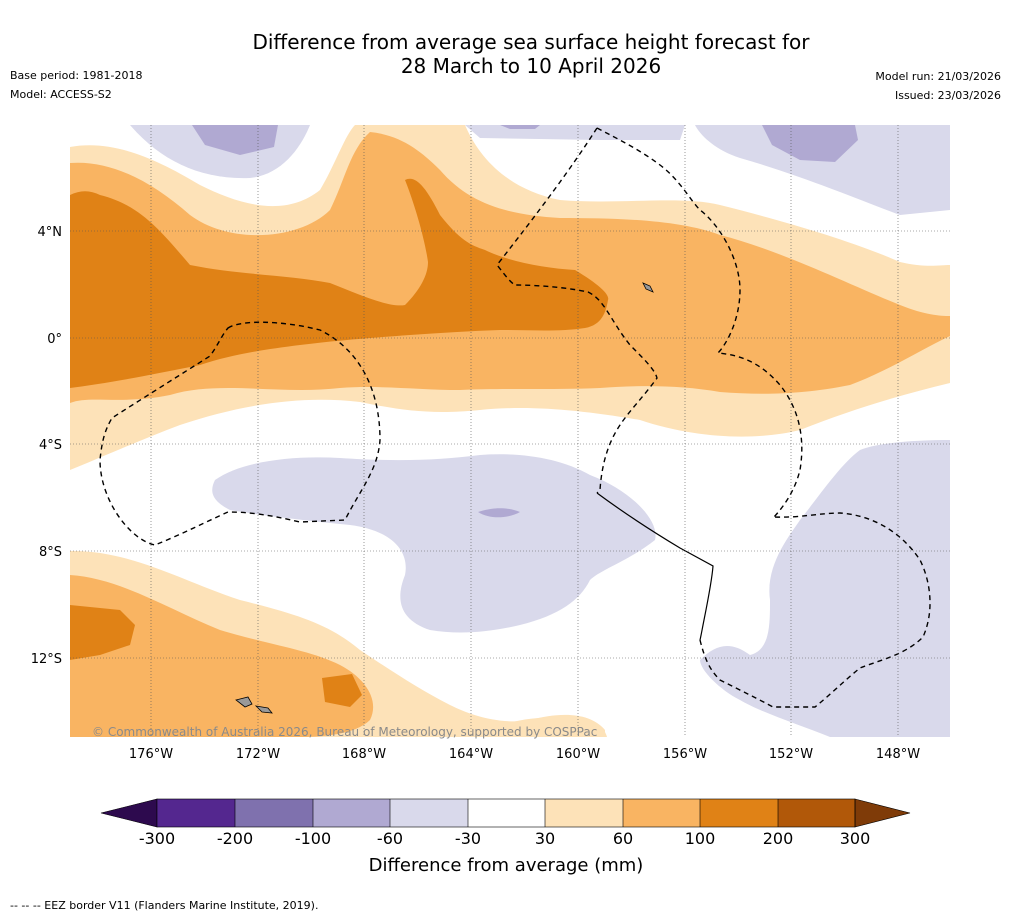 This screenshot has height=919, width=1011. Describe the element at coordinates (545, 838) in the screenshot. I see `colorbar-tick: 30` at that location.